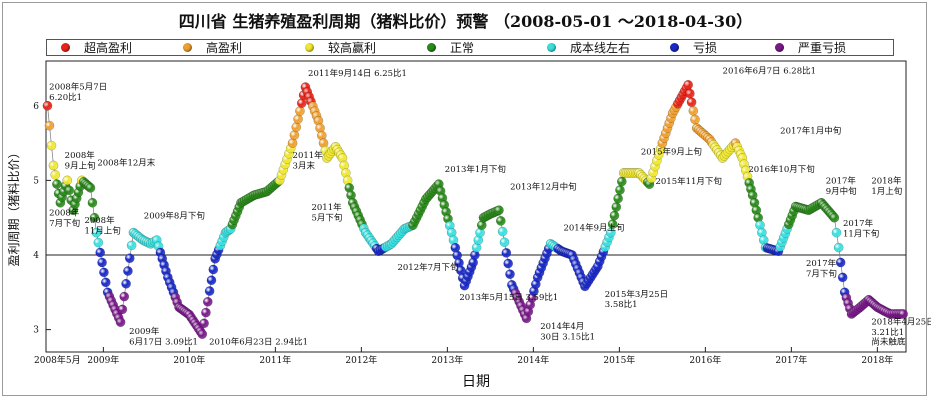 The width and height of the screenshot is (931, 400). I want to click on x-tick-label: 2011年, so click(275, 360).